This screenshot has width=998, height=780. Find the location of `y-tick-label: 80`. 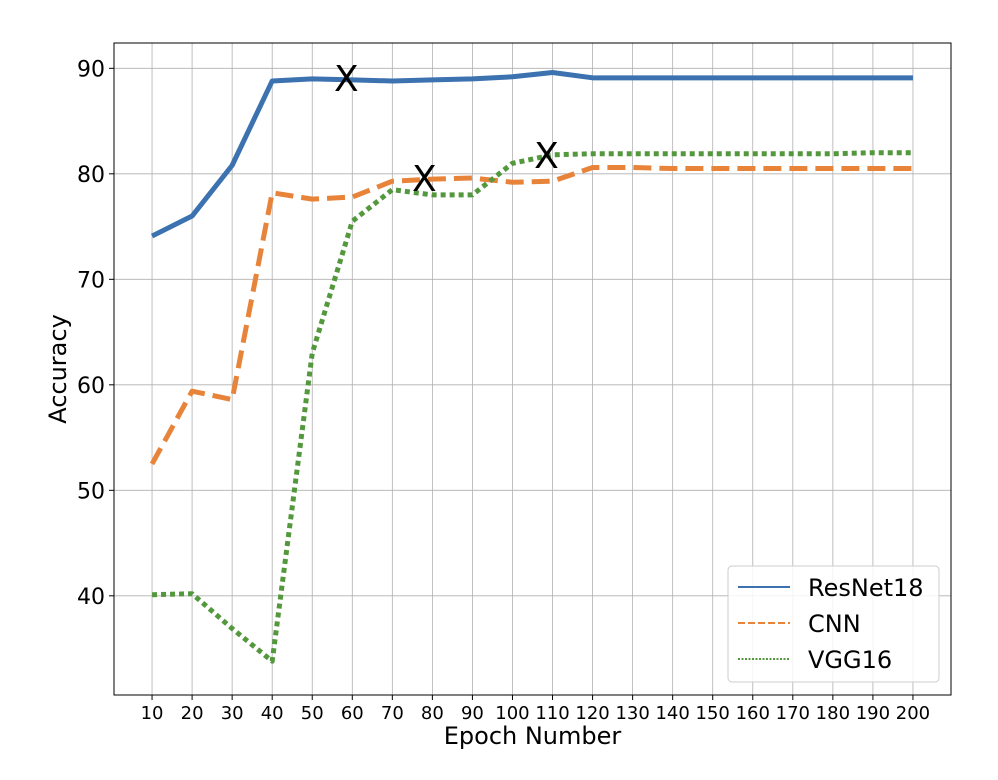

y-tick-label: 80 is located at coordinates (91, 175).